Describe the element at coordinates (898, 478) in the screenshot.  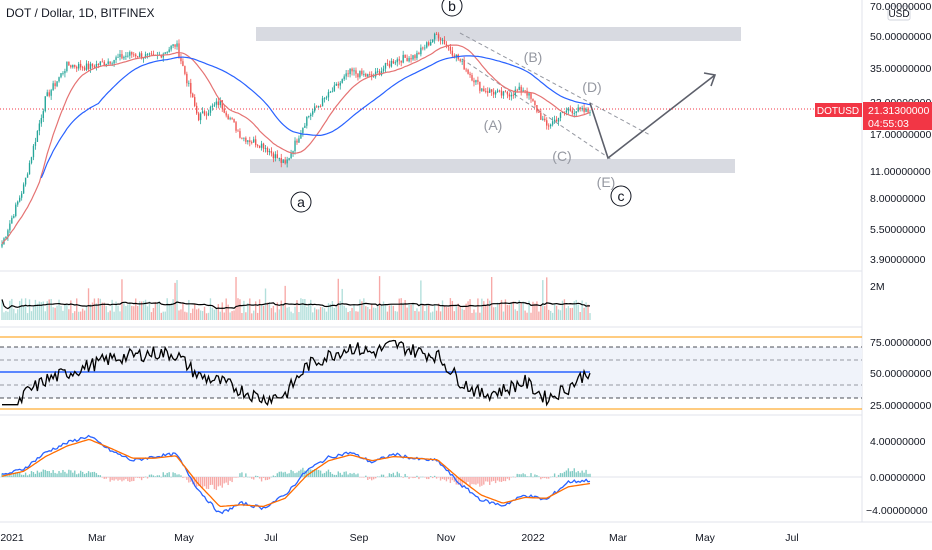
I see `macd-tick: 0.00000000` at that location.